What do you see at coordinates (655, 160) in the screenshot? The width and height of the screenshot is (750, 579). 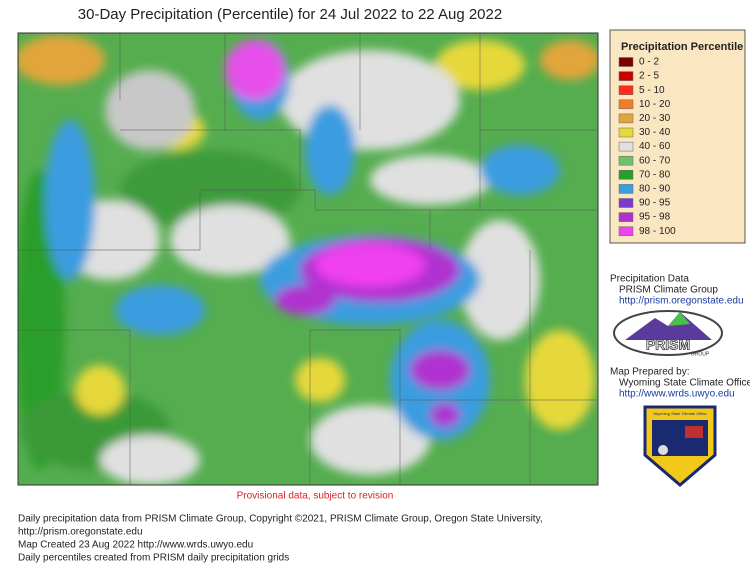 I see `legend-label: 60 - 70` at bounding box center [655, 160].